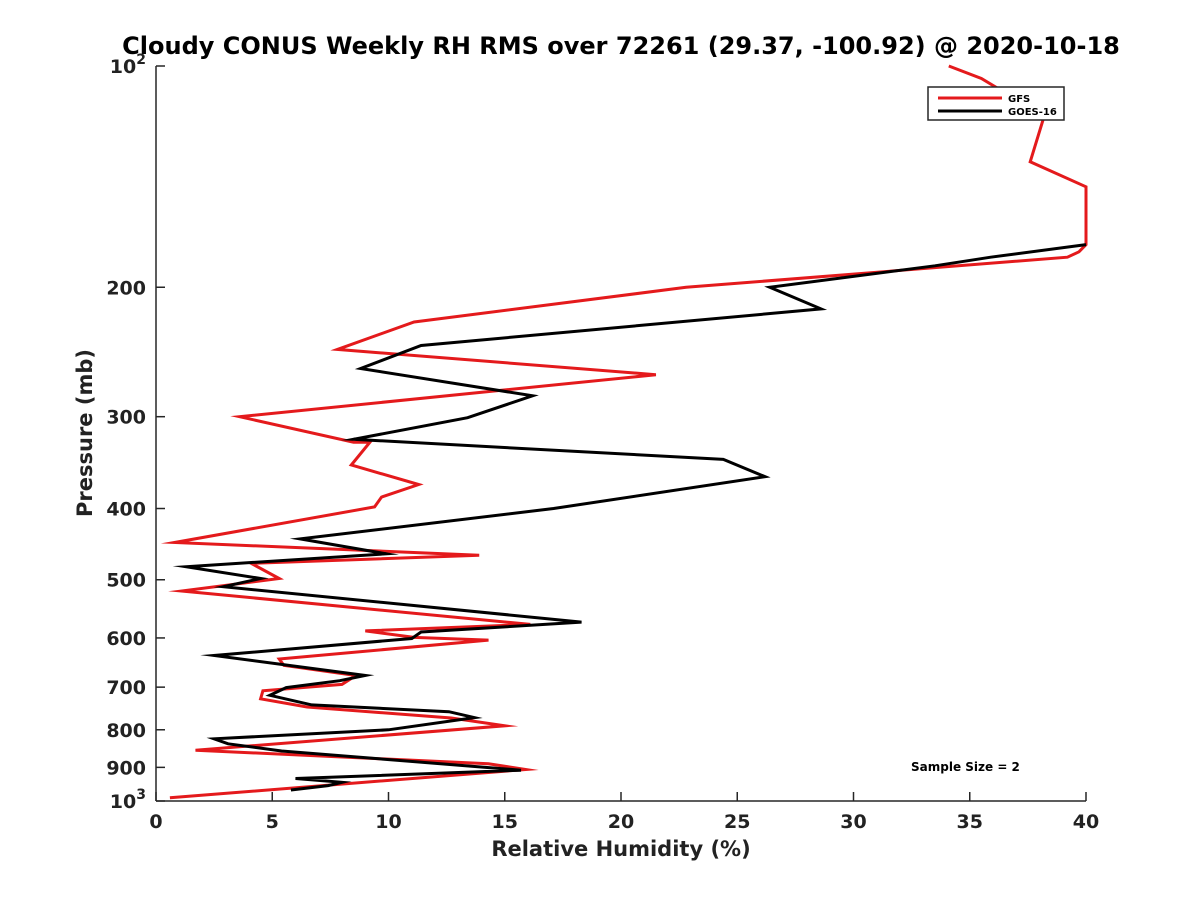 The width and height of the screenshot is (1200, 900). I want to click on y-tick-label: 200, so click(126, 288).